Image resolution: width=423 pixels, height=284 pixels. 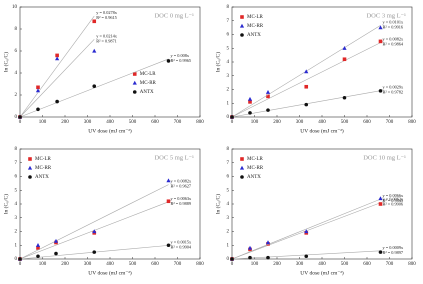 What do you see at coordinates (107, 35) in the screenshot?
I see `fit-equation: y = 0.0214x` at bounding box center [107, 35].